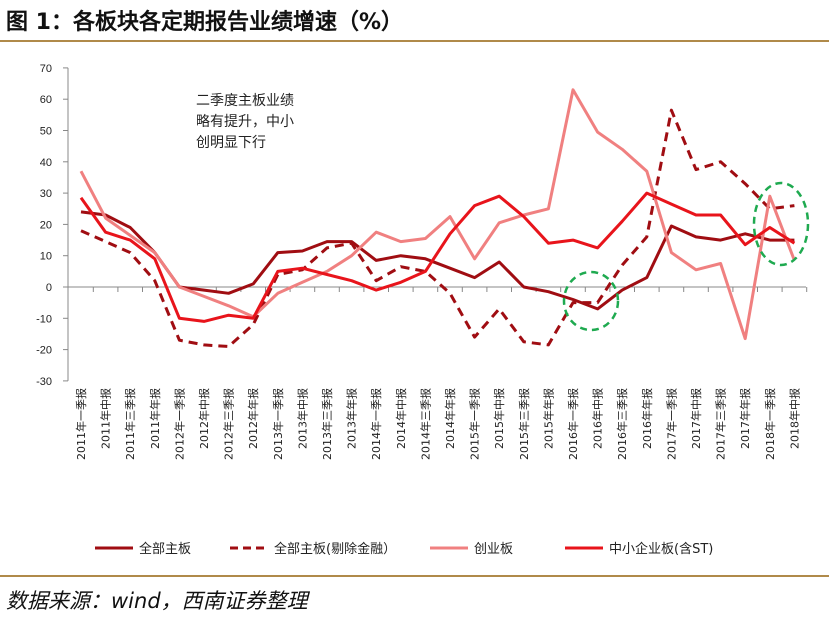 The height and width of the screenshot is (619, 829). What do you see at coordinates (278, 424) in the screenshot?
I see `x-tick-label: 2013年一季报` at bounding box center [278, 424].